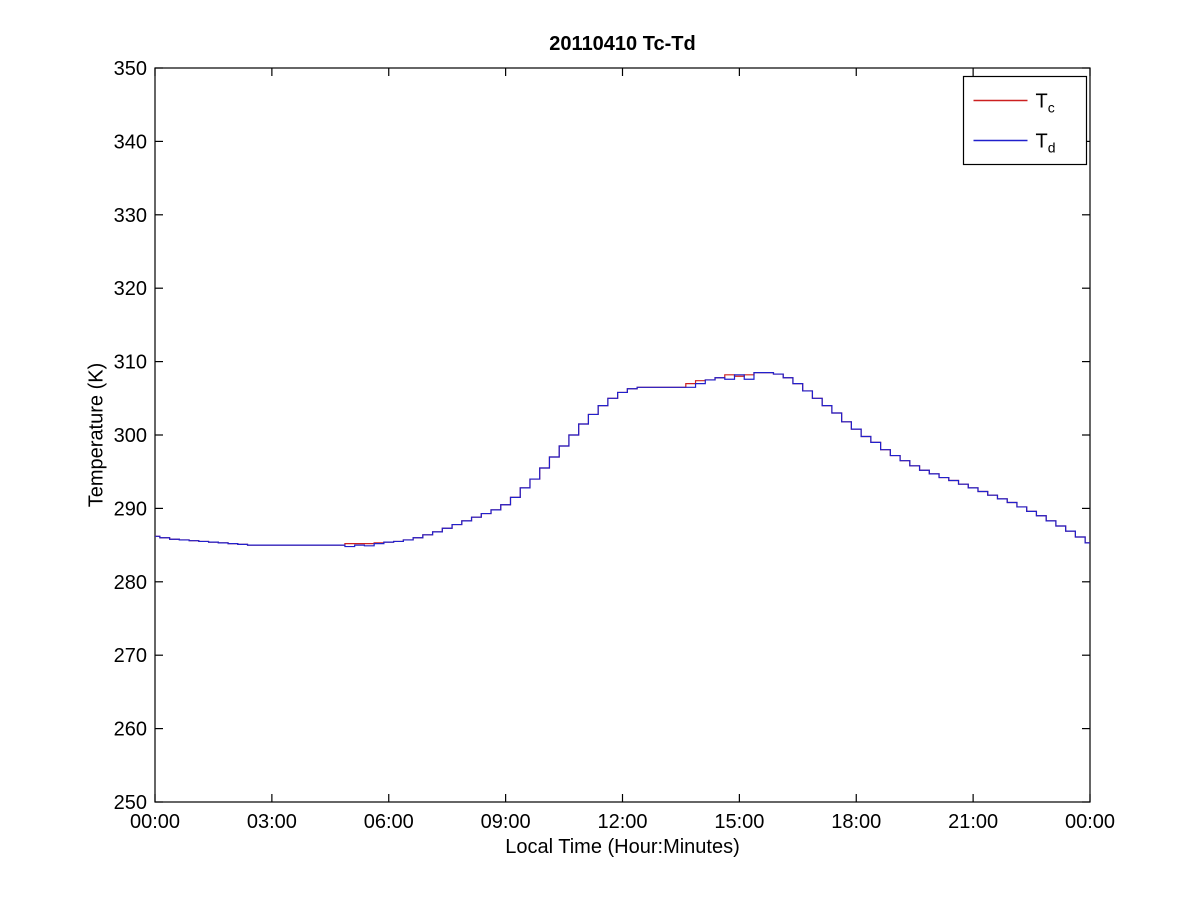 The height and width of the screenshot is (901, 1201). I want to click on legend-label: Td, so click(1046, 143).